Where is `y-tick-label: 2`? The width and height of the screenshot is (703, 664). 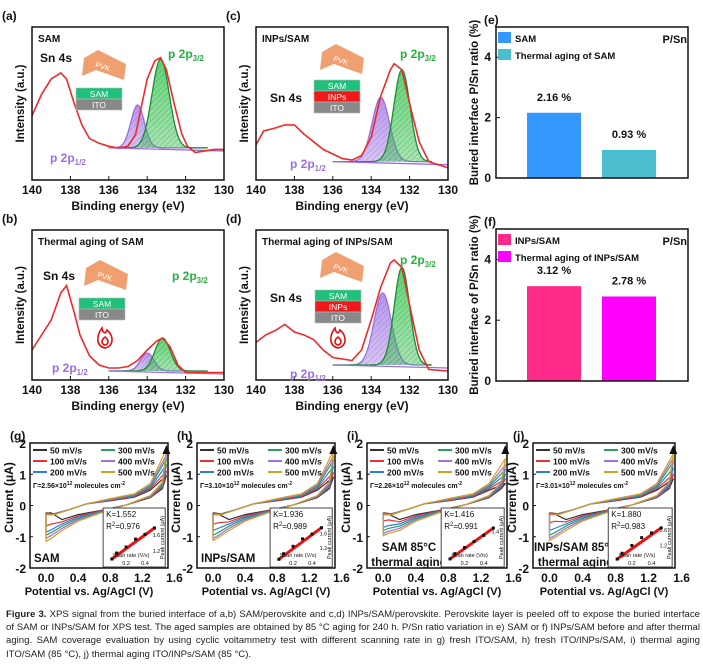
y-tick-label: 2 is located at coordinates (22, 444).